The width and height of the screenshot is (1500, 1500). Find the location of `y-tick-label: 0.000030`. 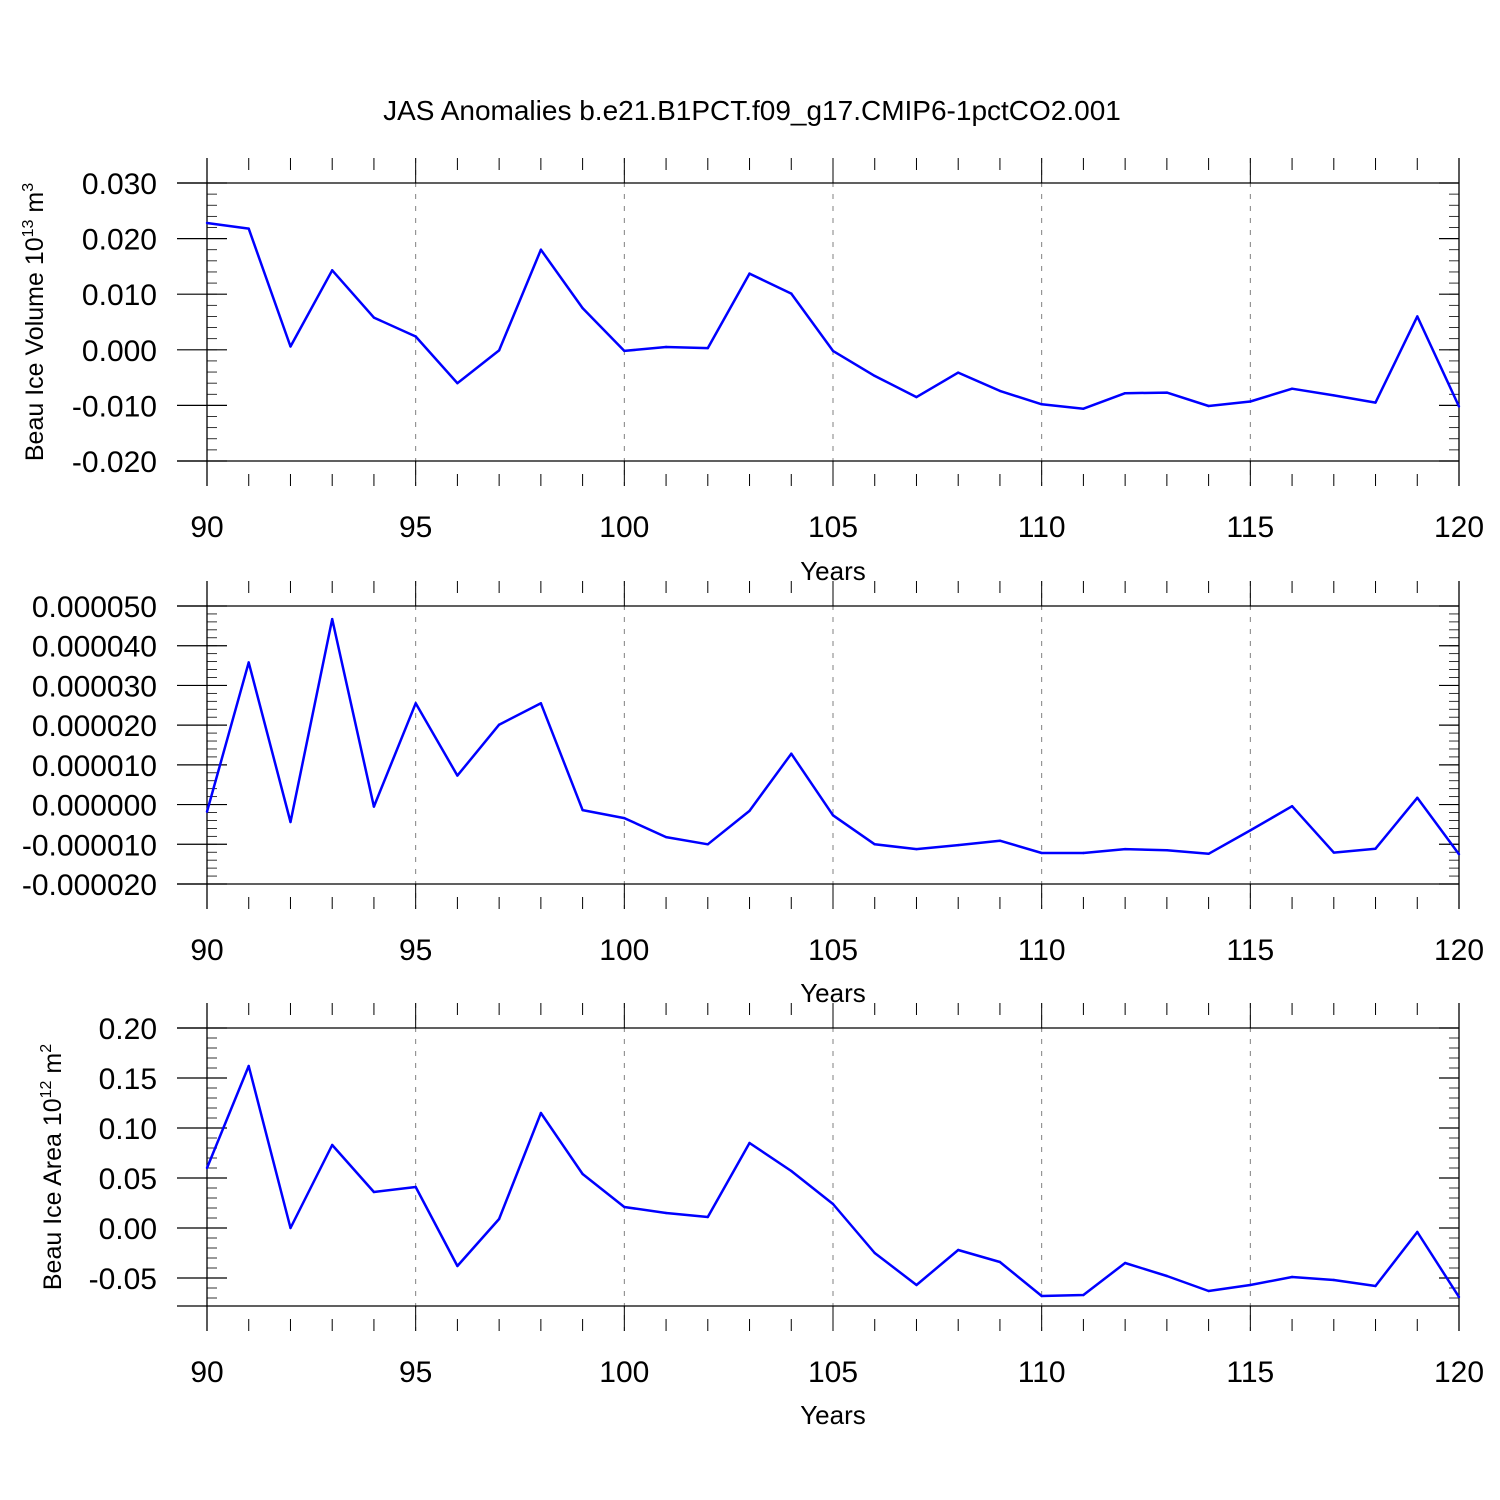

y-tick-label: 0.000030 is located at coordinates (94, 686).